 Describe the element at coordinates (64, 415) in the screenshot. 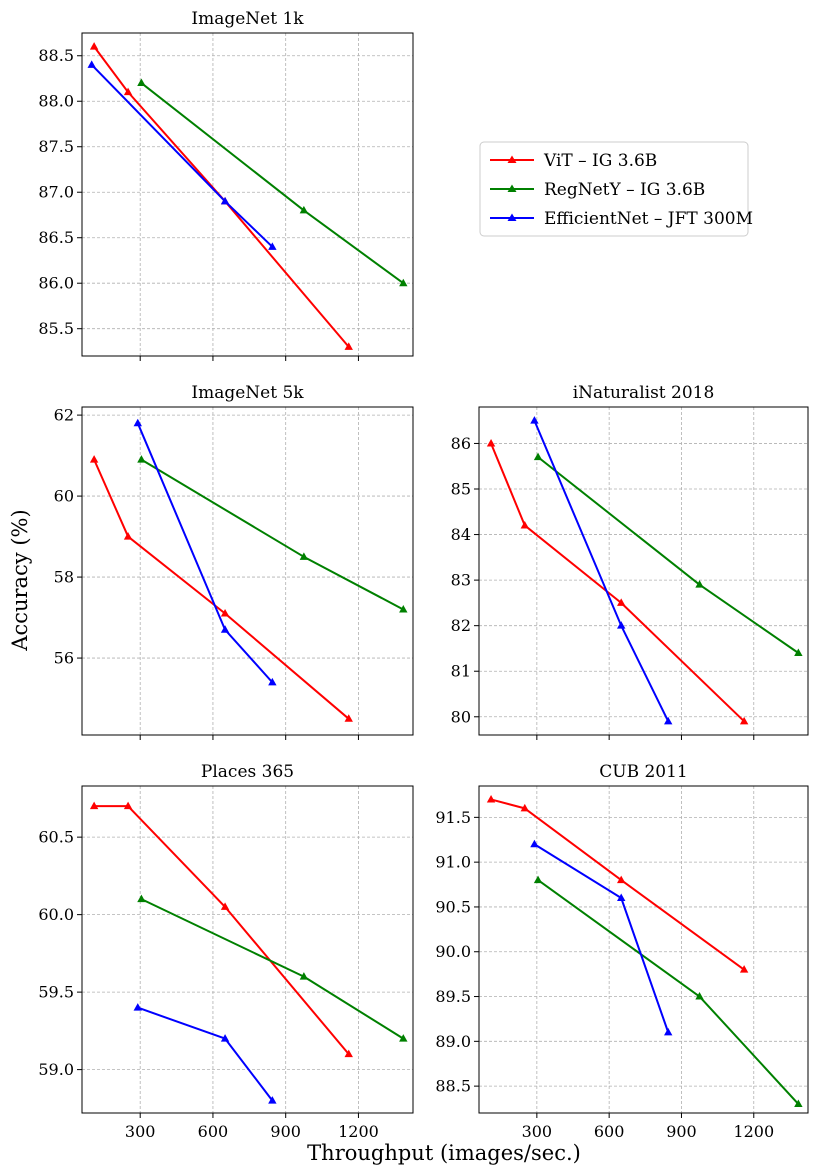

I see `y-tick-label: 62` at that location.